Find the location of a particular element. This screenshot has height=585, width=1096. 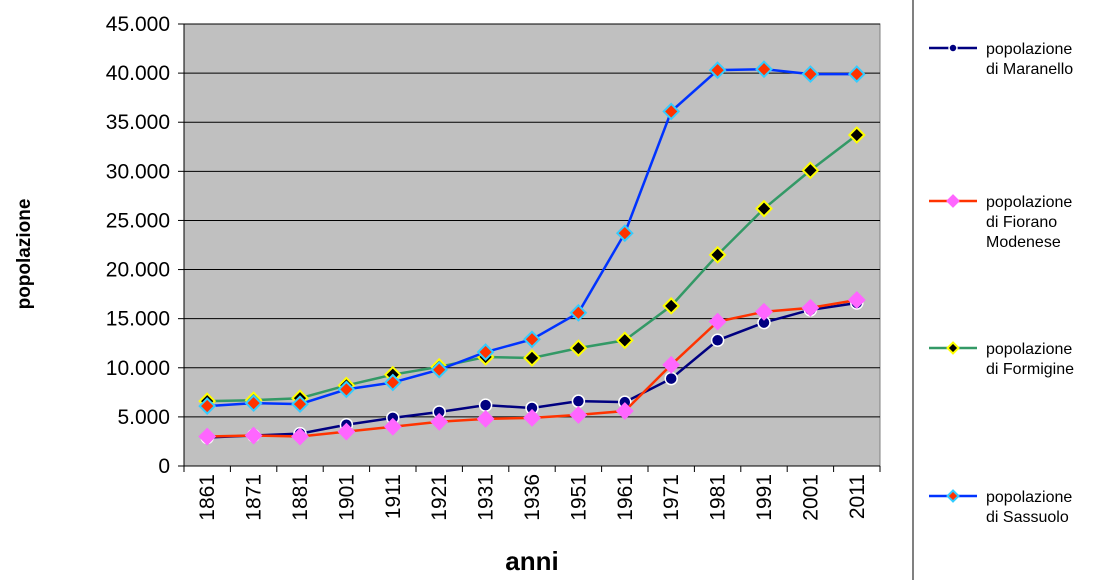

y-tick-label: 20.000 is located at coordinates (138, 270).